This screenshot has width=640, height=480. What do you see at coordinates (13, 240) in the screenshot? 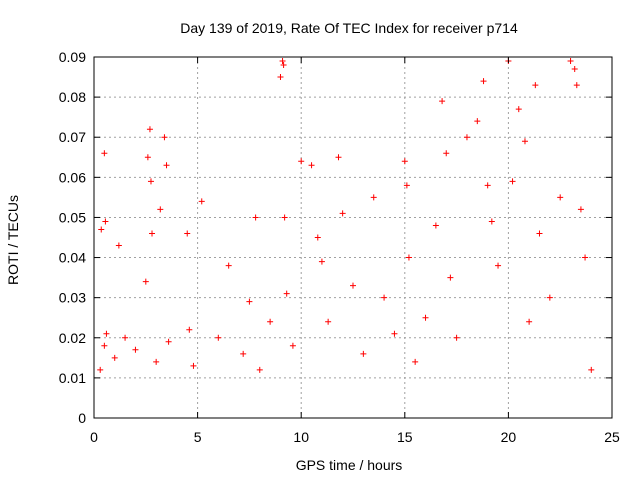
I see `y-axis-label: ROTI / TECUs` at bounding box center [13, 240].